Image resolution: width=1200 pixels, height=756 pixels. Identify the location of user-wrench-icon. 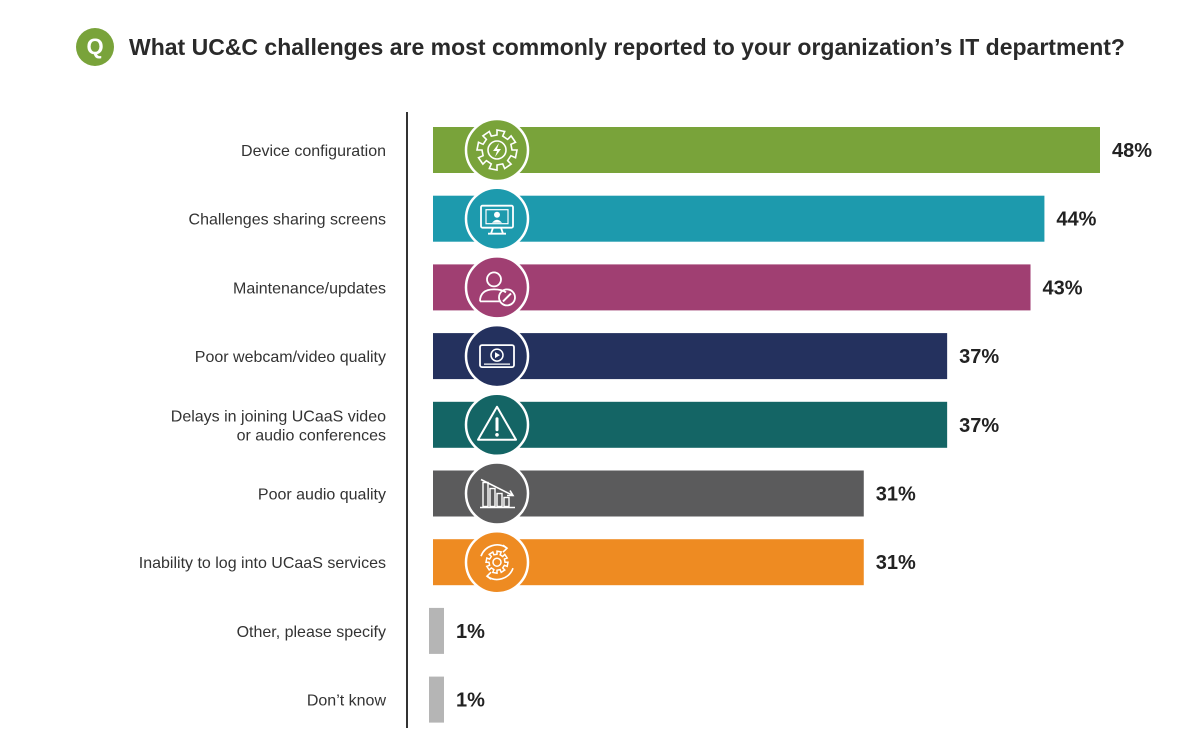
(497, 289).